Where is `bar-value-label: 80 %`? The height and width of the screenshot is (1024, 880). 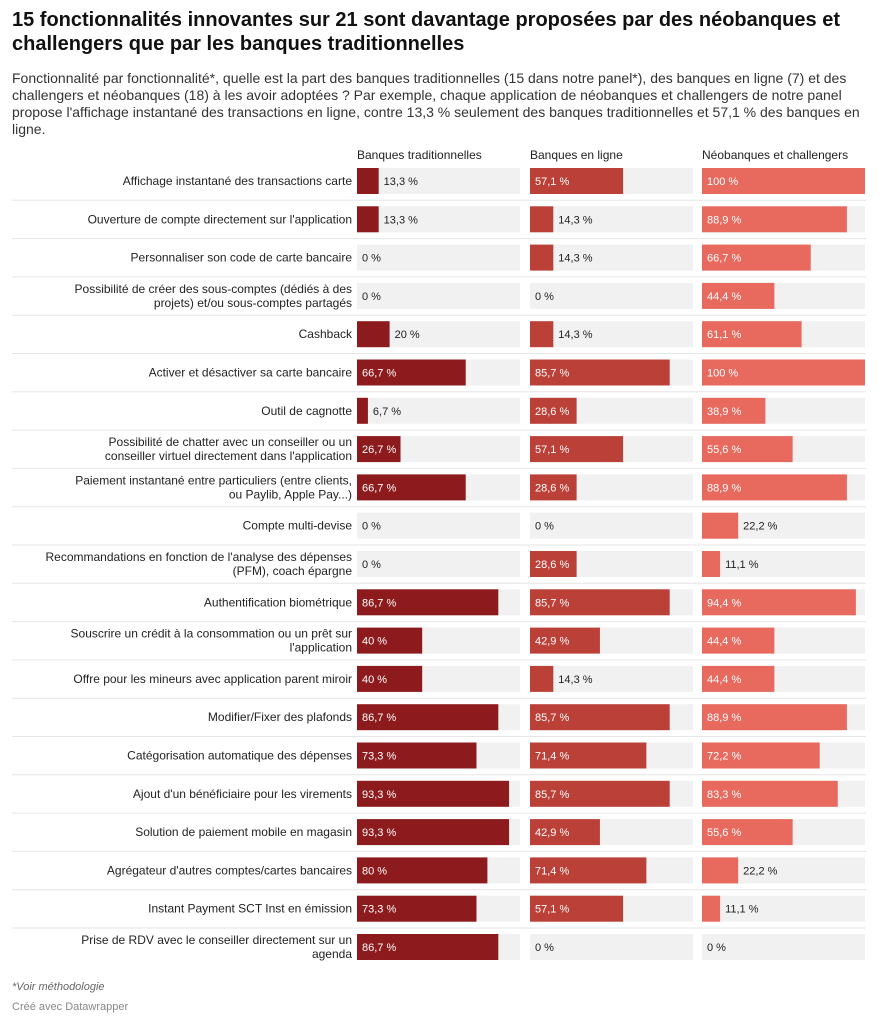
bar-value-label: 80 % is located at coordinates (374, 871).